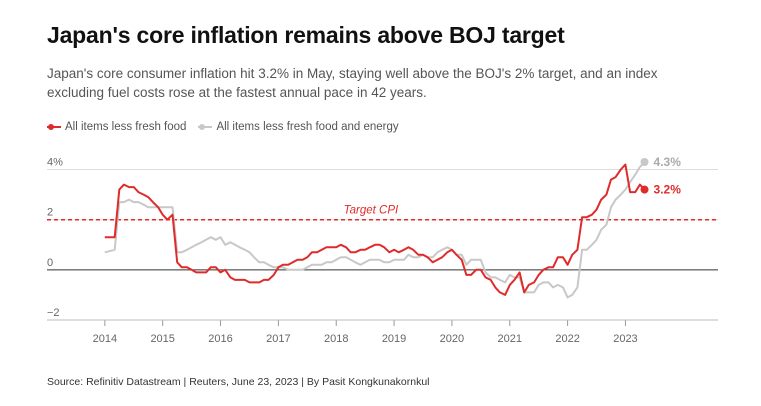 The height and width of the screenshot is (406, 761). Describe the element at coordinates (53, 313) in the screenshot. I see `y-tick-label: −2` at that location.